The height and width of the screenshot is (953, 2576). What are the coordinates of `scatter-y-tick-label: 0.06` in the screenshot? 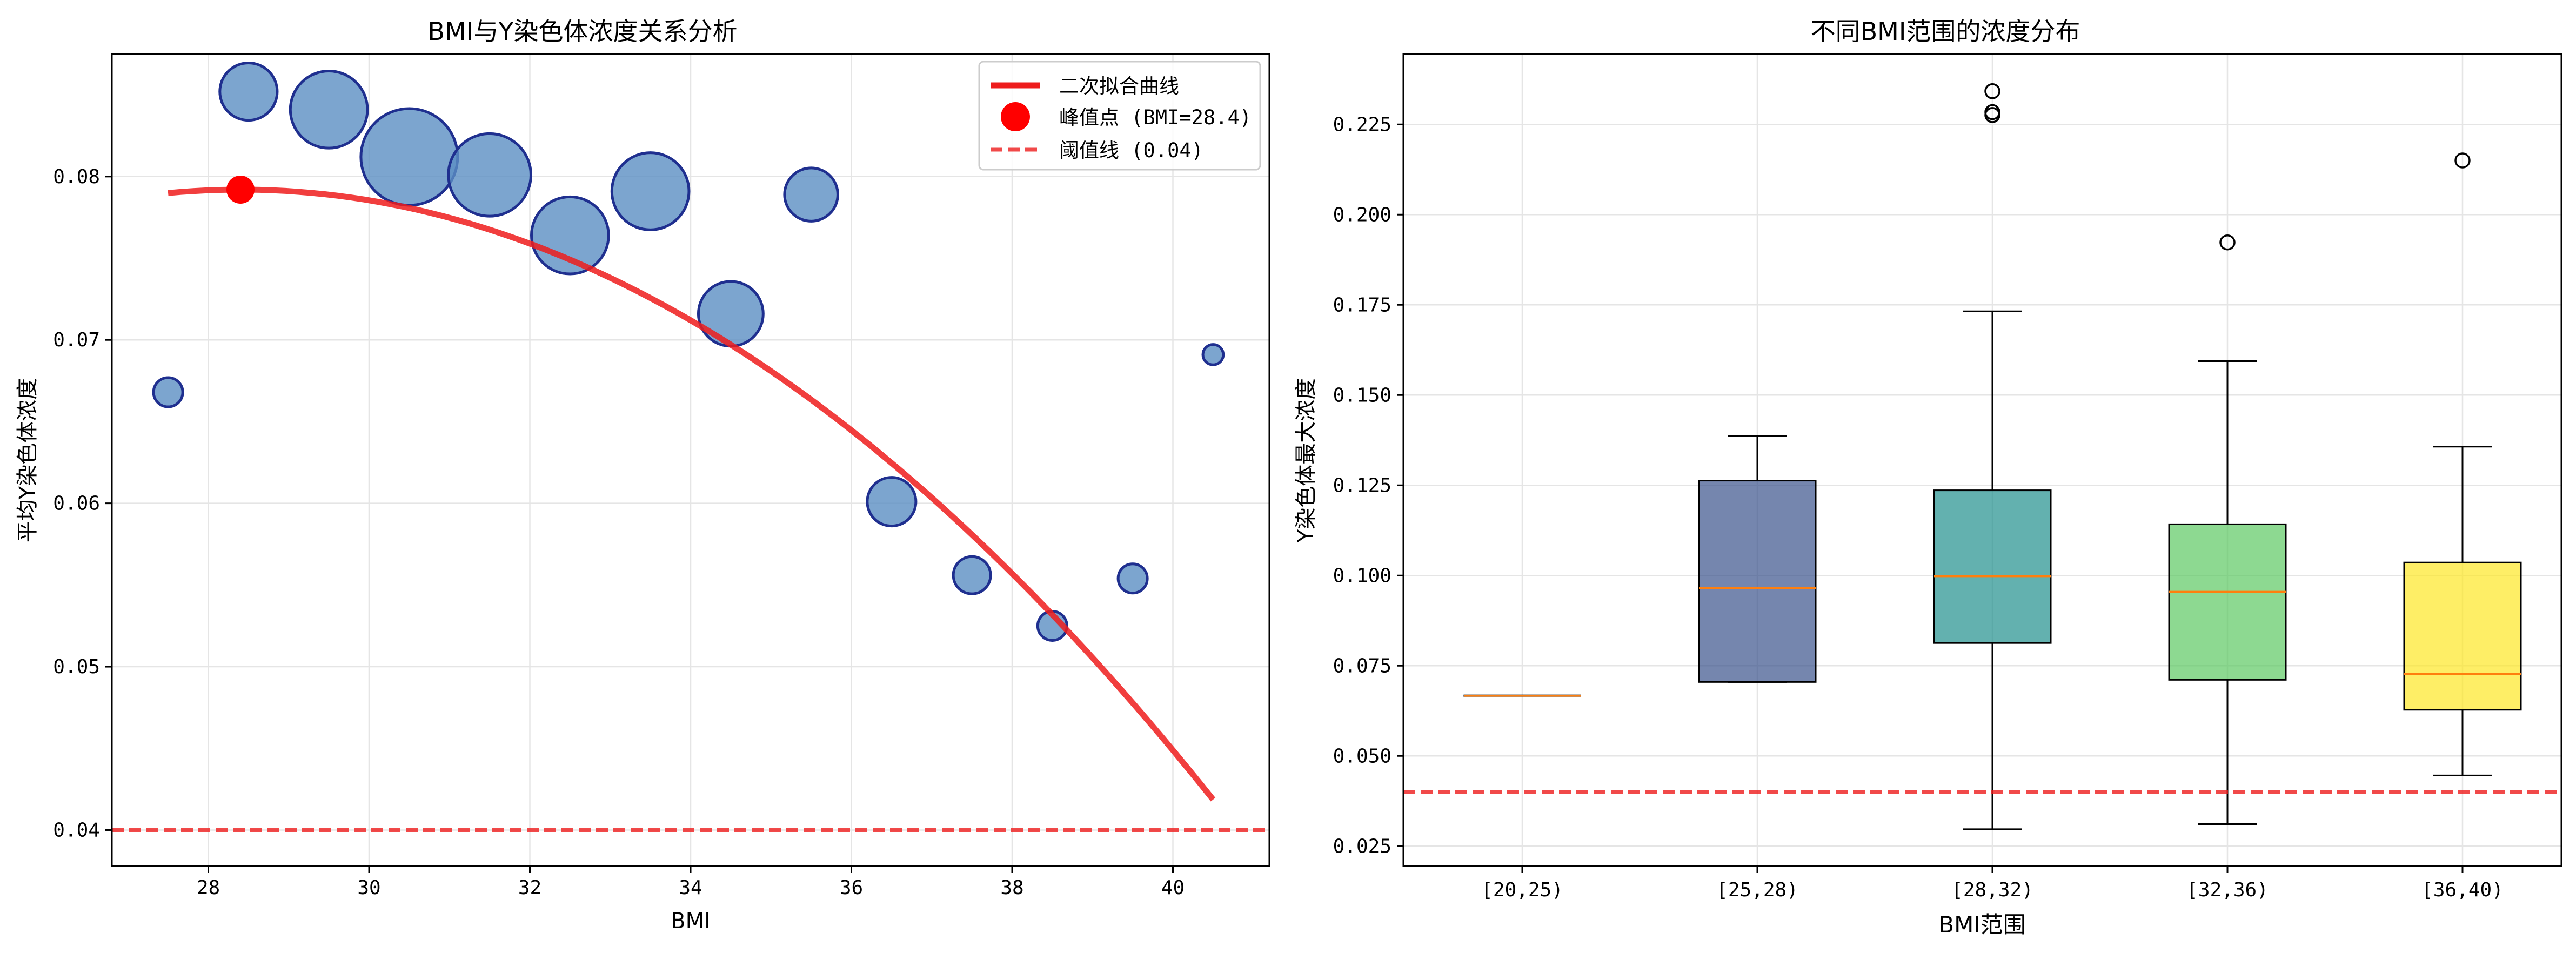 It's located at (76, 504).